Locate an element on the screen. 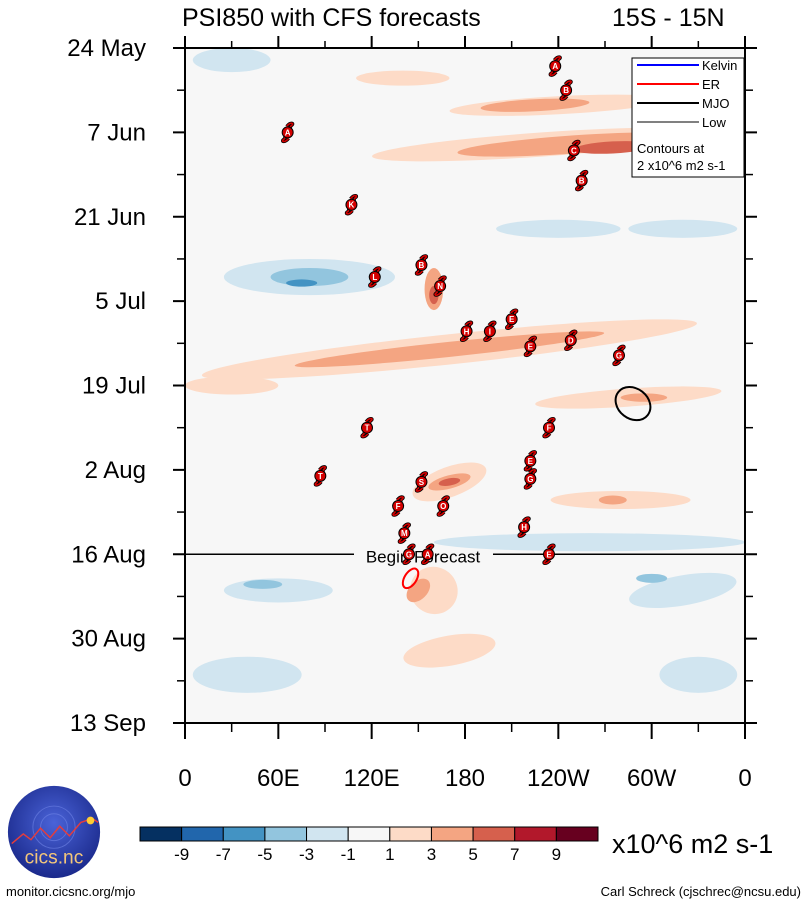  footer-credit: Carl Schreck (cjschrec@ncsu.edu) is located at coordinates (700, 891).